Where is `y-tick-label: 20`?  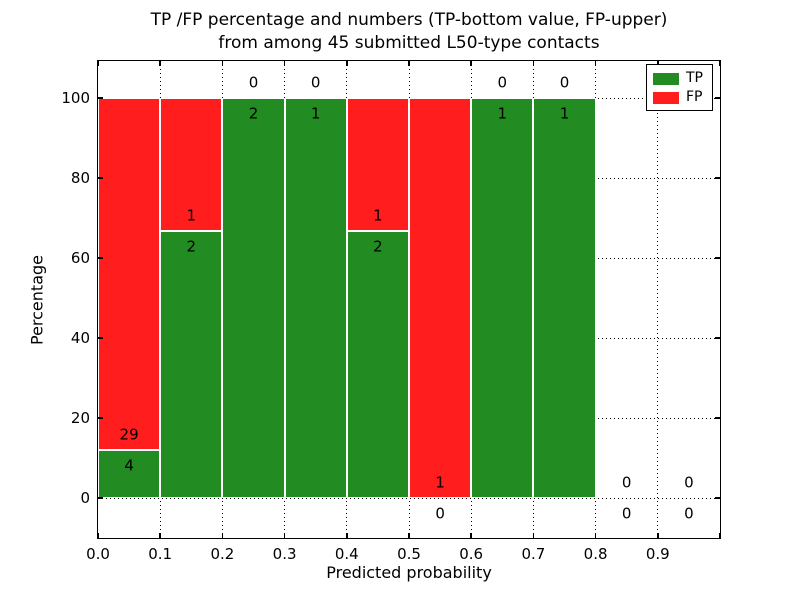 y-tick-label: 20 is located at coordinates (80, 418).